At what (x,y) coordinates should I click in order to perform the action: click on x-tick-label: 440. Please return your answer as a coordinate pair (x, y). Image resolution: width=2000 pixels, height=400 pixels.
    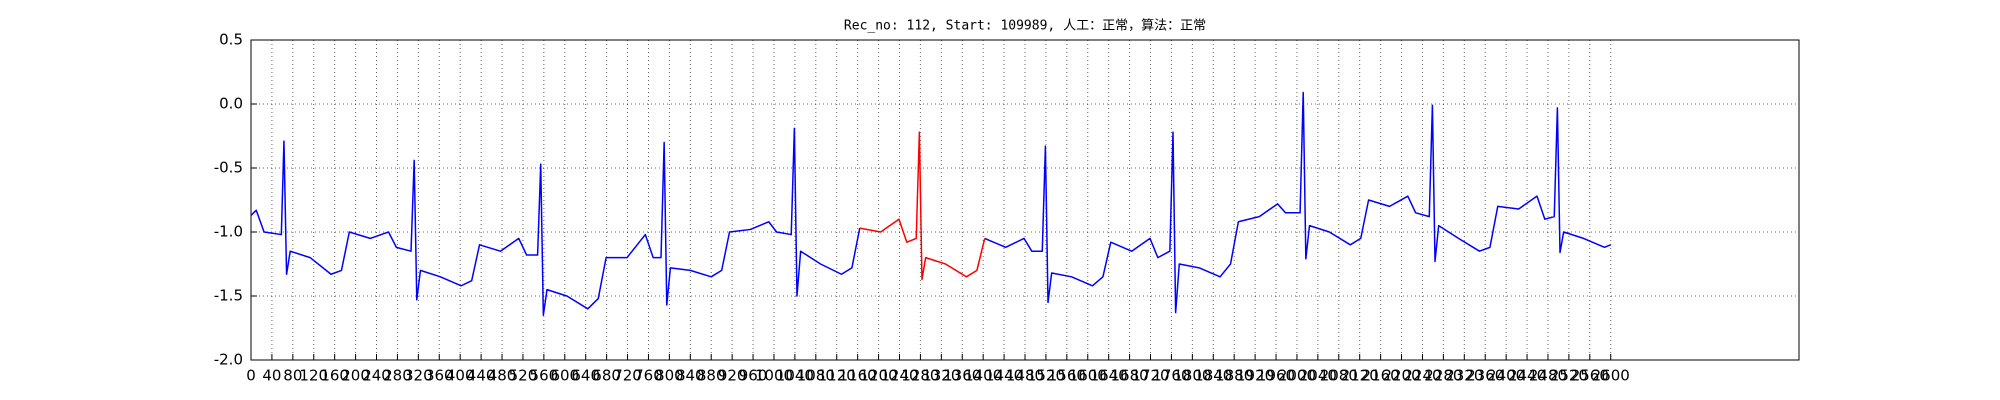
    Looking at the image, I should click on (481, 376).